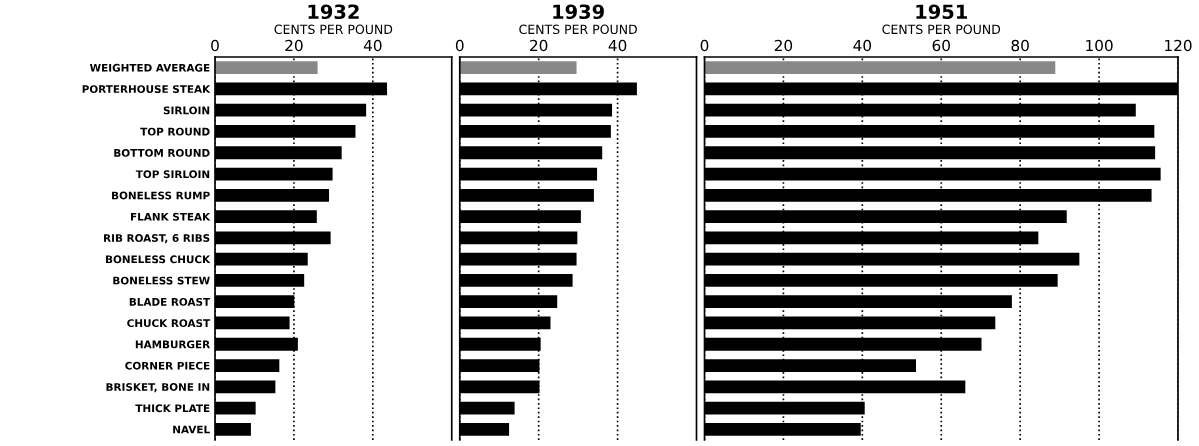  I want to click on x-tick-label: 60, so click(941, 45).